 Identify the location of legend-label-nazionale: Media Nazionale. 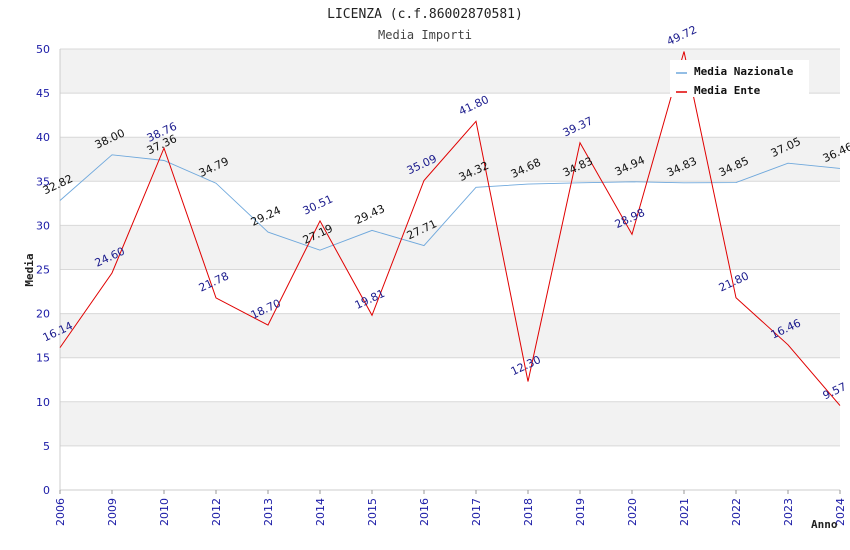
(744, 71).